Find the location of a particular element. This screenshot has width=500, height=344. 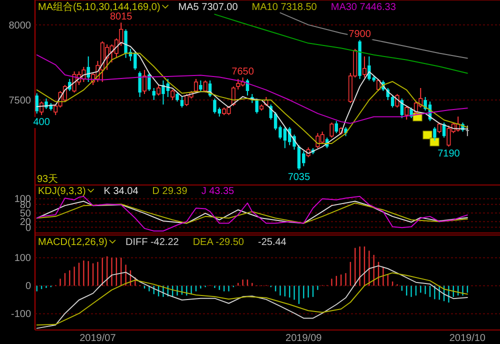

chart-title: KDJ(9,3,3) is located at coordinates (62, 191).